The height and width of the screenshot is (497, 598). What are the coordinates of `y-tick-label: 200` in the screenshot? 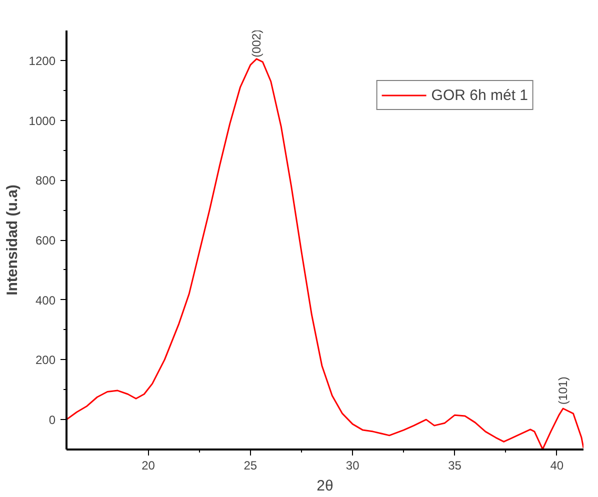 It's located at (45, 360).